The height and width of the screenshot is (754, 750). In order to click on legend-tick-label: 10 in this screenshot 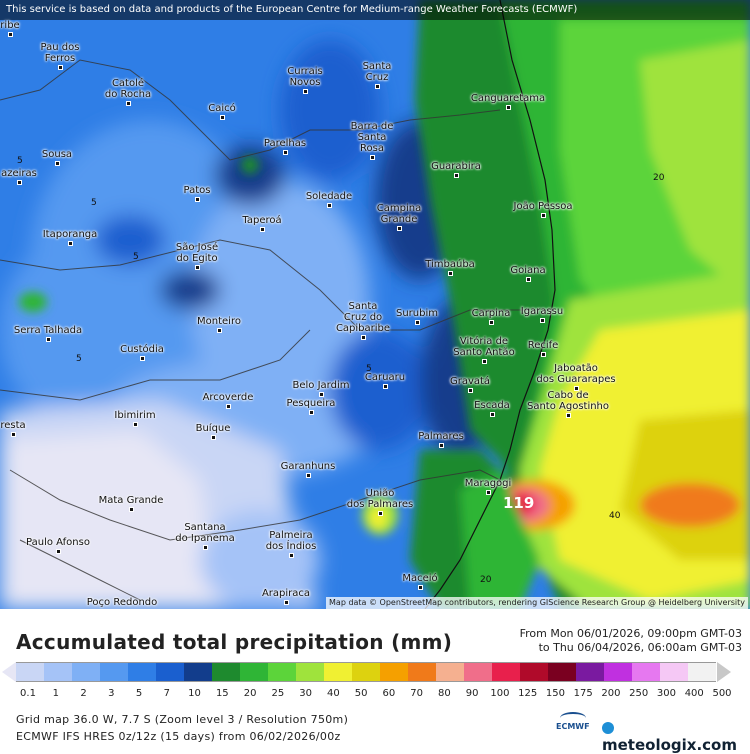, I will do `click(194, 693)`.